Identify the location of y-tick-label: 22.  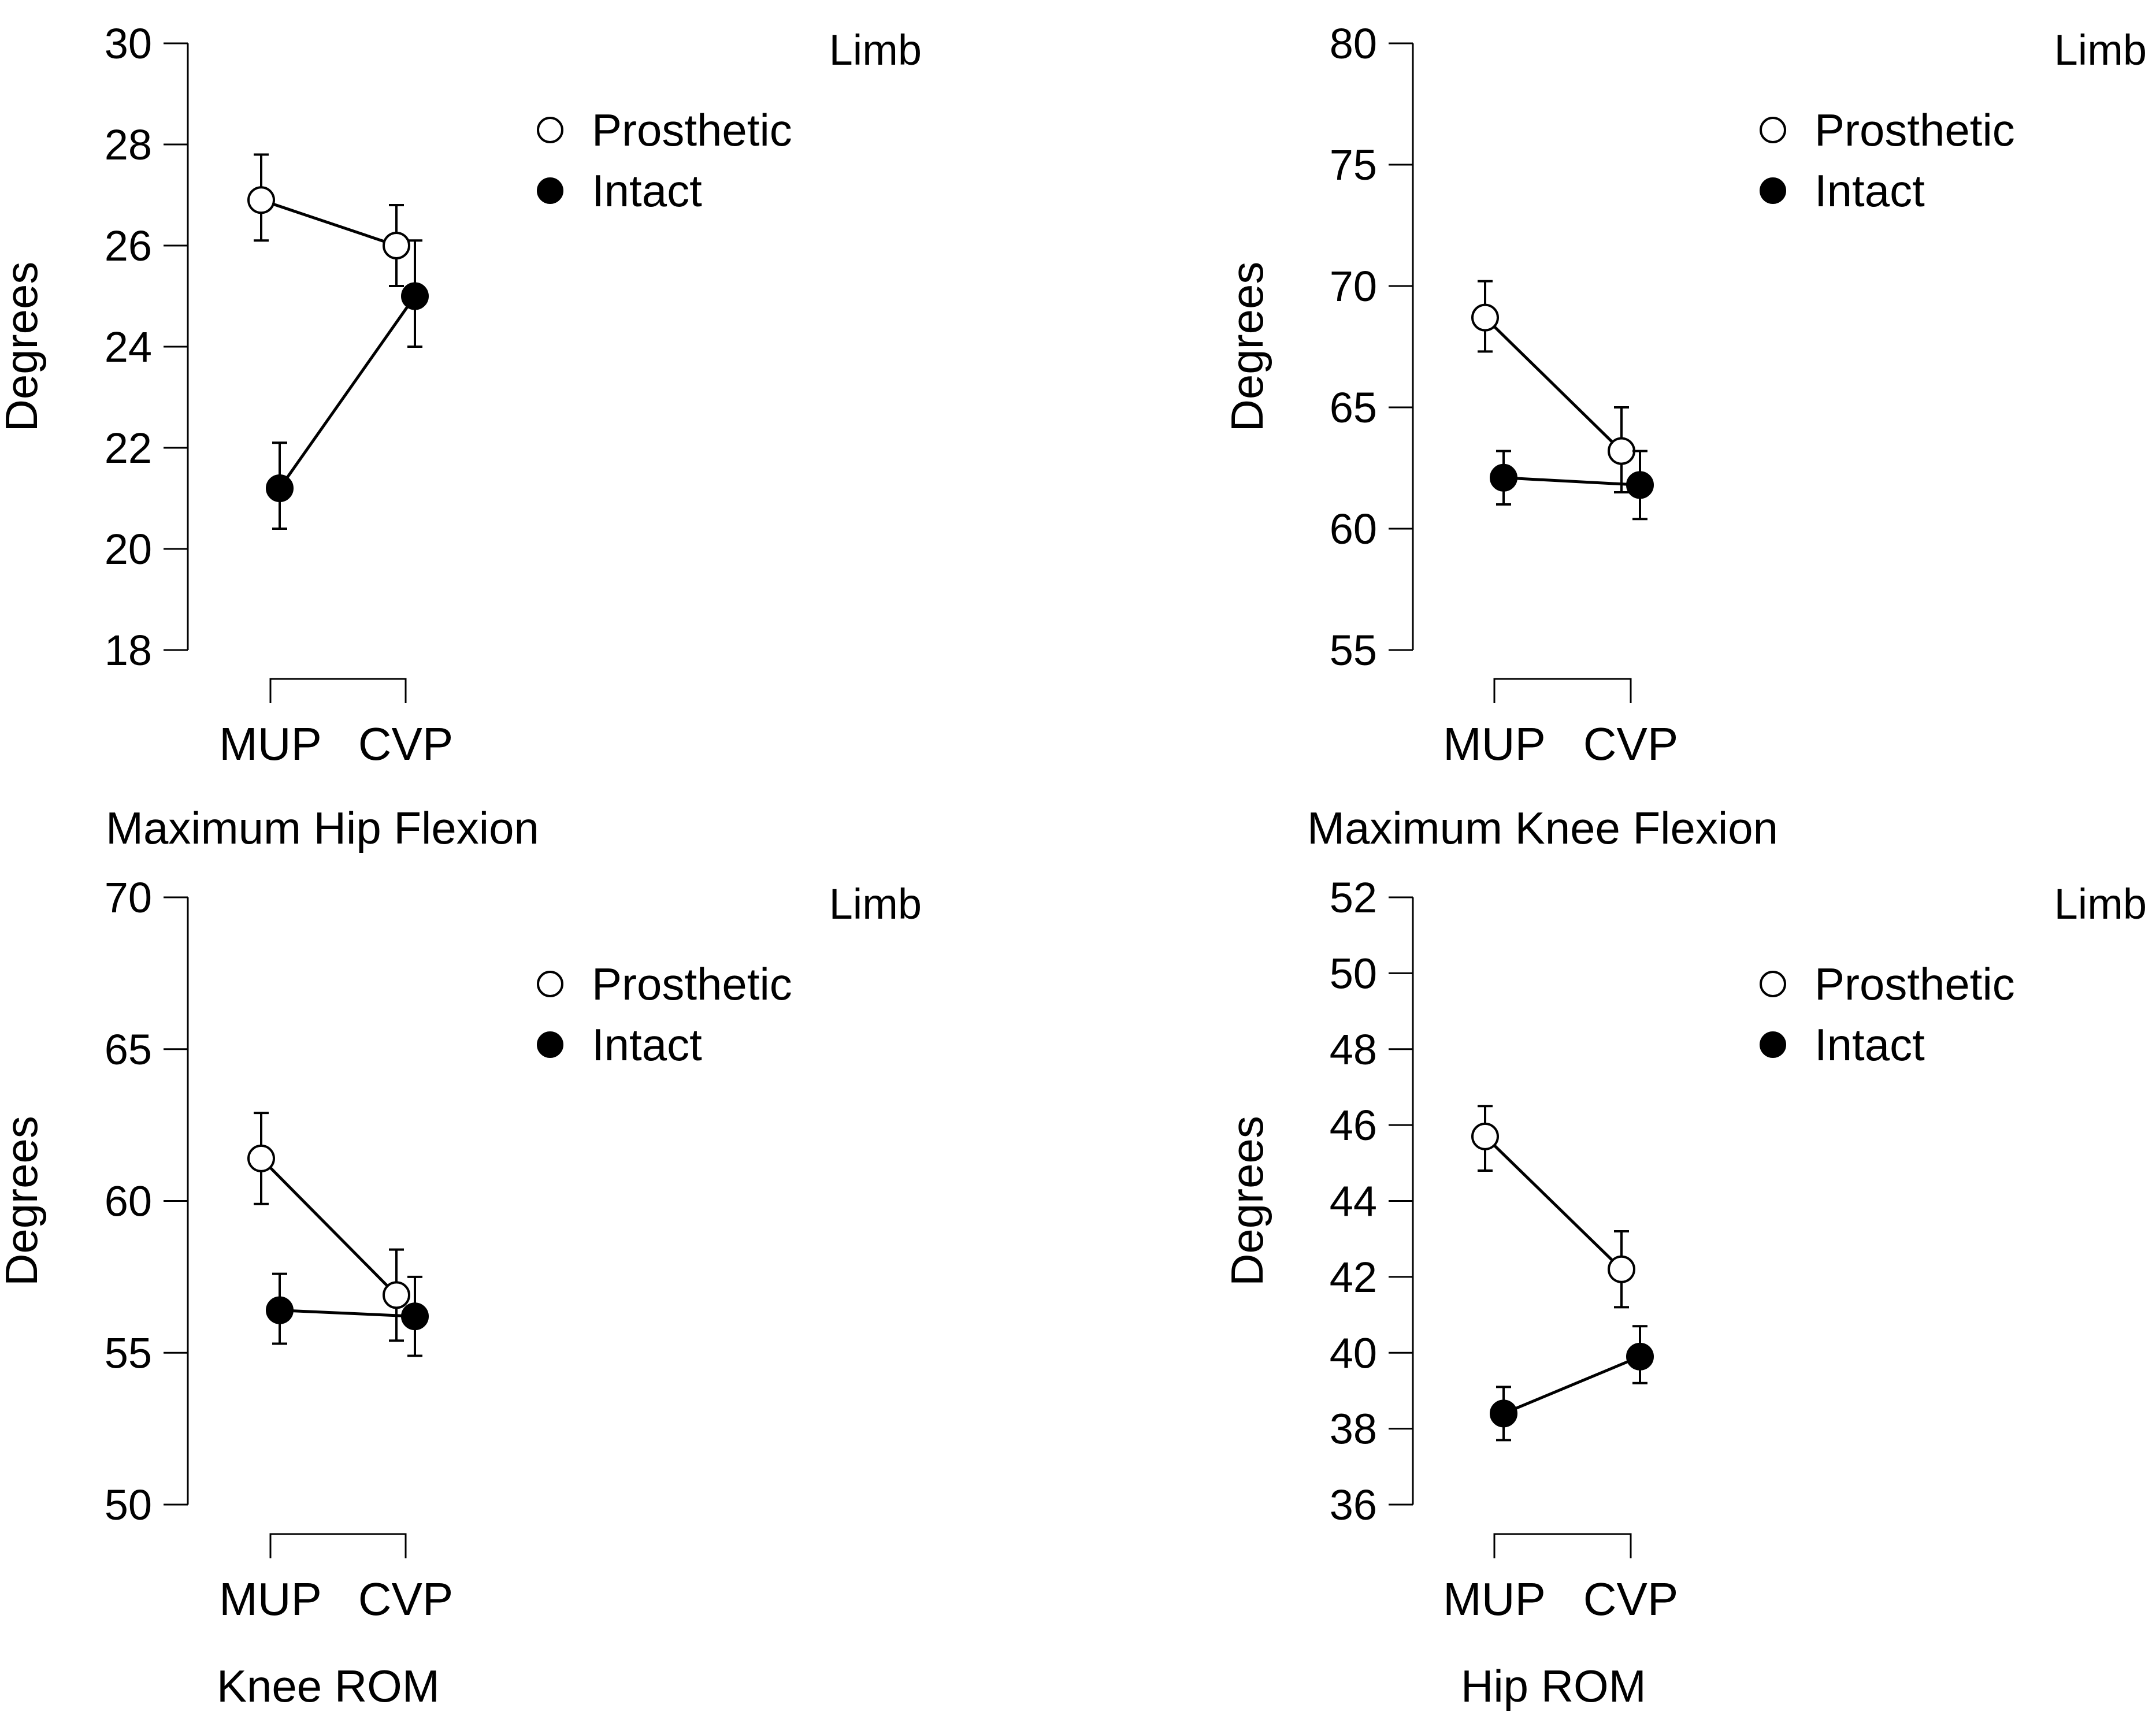
(128, 448).